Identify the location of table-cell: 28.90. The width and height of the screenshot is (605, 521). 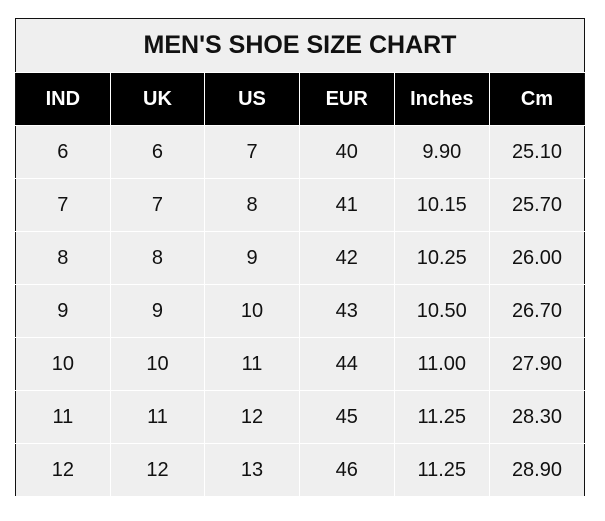
(536, 470).